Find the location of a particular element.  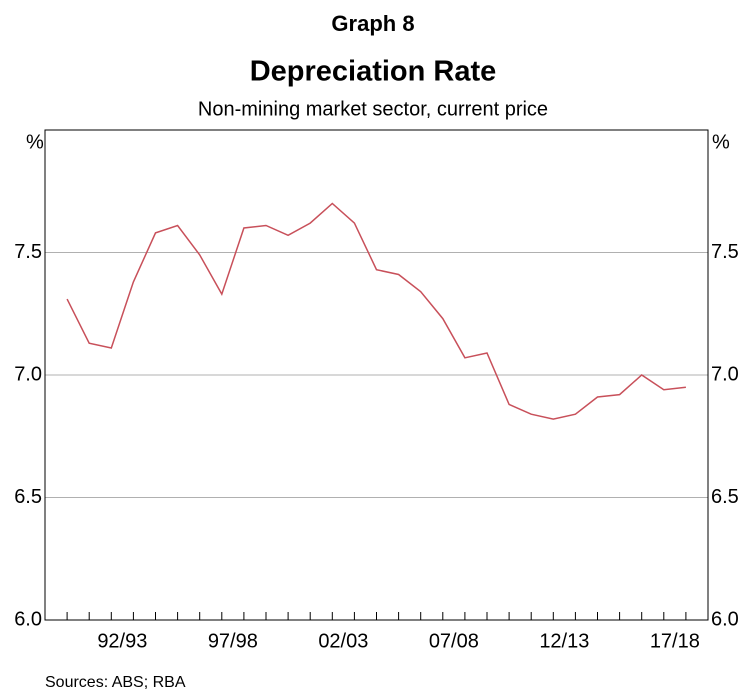

x-tick-label: 02/03 is located at coordinates (343, 641).